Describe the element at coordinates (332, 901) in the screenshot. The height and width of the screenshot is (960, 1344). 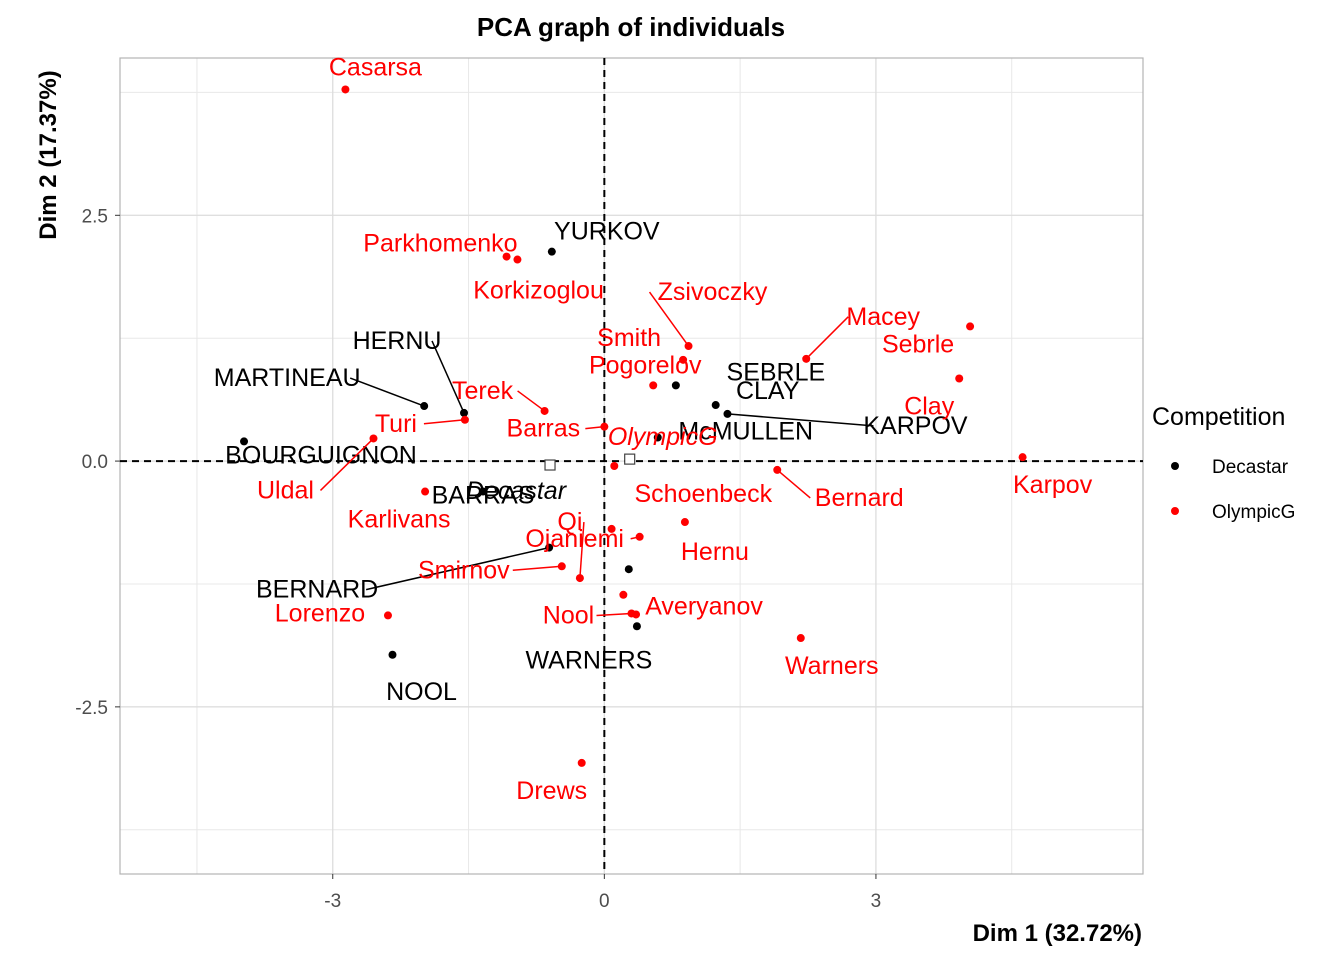
I see `x-tick-label: -3` at that location.